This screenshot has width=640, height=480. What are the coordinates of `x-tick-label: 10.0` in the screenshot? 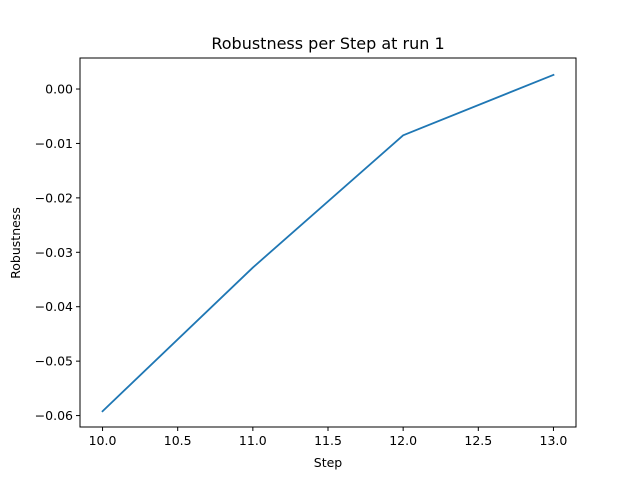 It's located at (103, 440).